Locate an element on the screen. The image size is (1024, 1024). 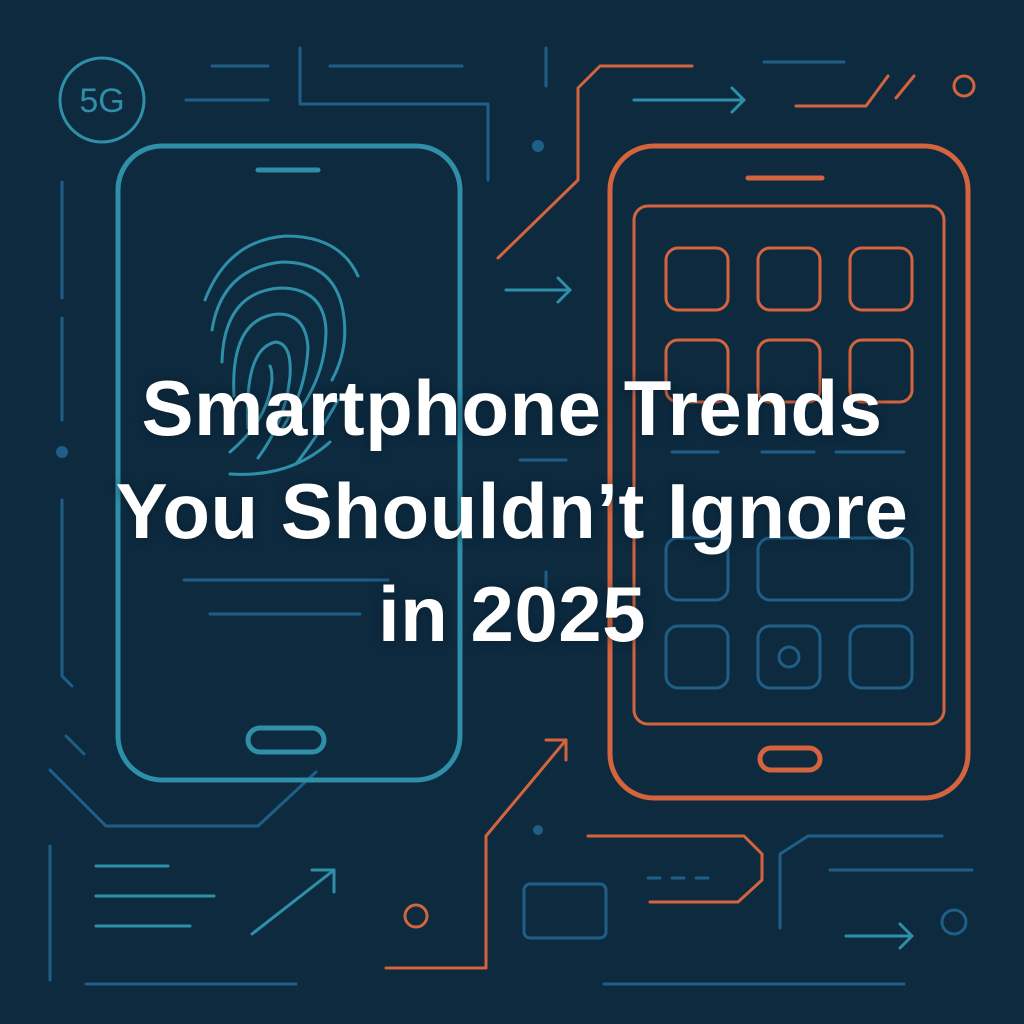
5g-badge: 5G is located at coordinates (102, 100).